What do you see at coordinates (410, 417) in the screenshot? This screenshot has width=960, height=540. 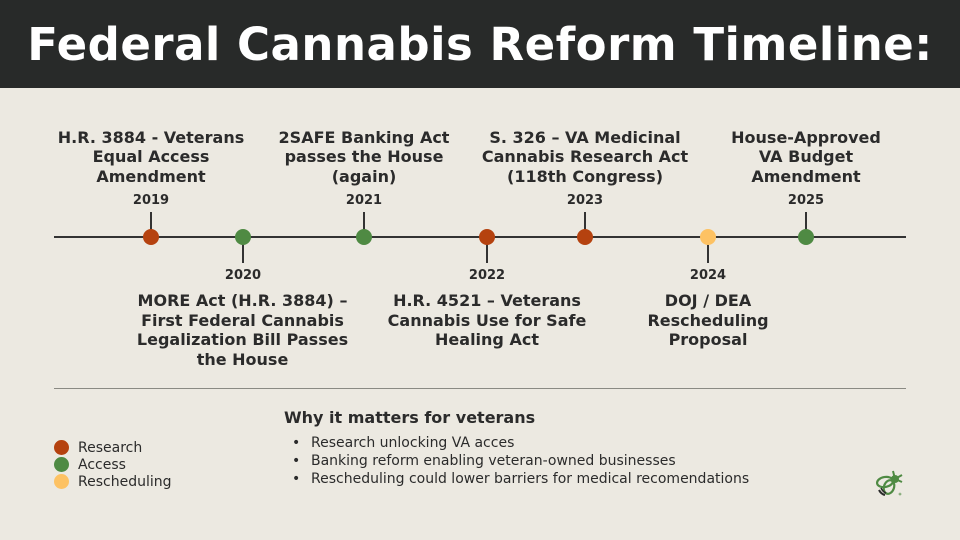 I see `why-heading: Why it matters for veterans` at bounding box center [410, 417].